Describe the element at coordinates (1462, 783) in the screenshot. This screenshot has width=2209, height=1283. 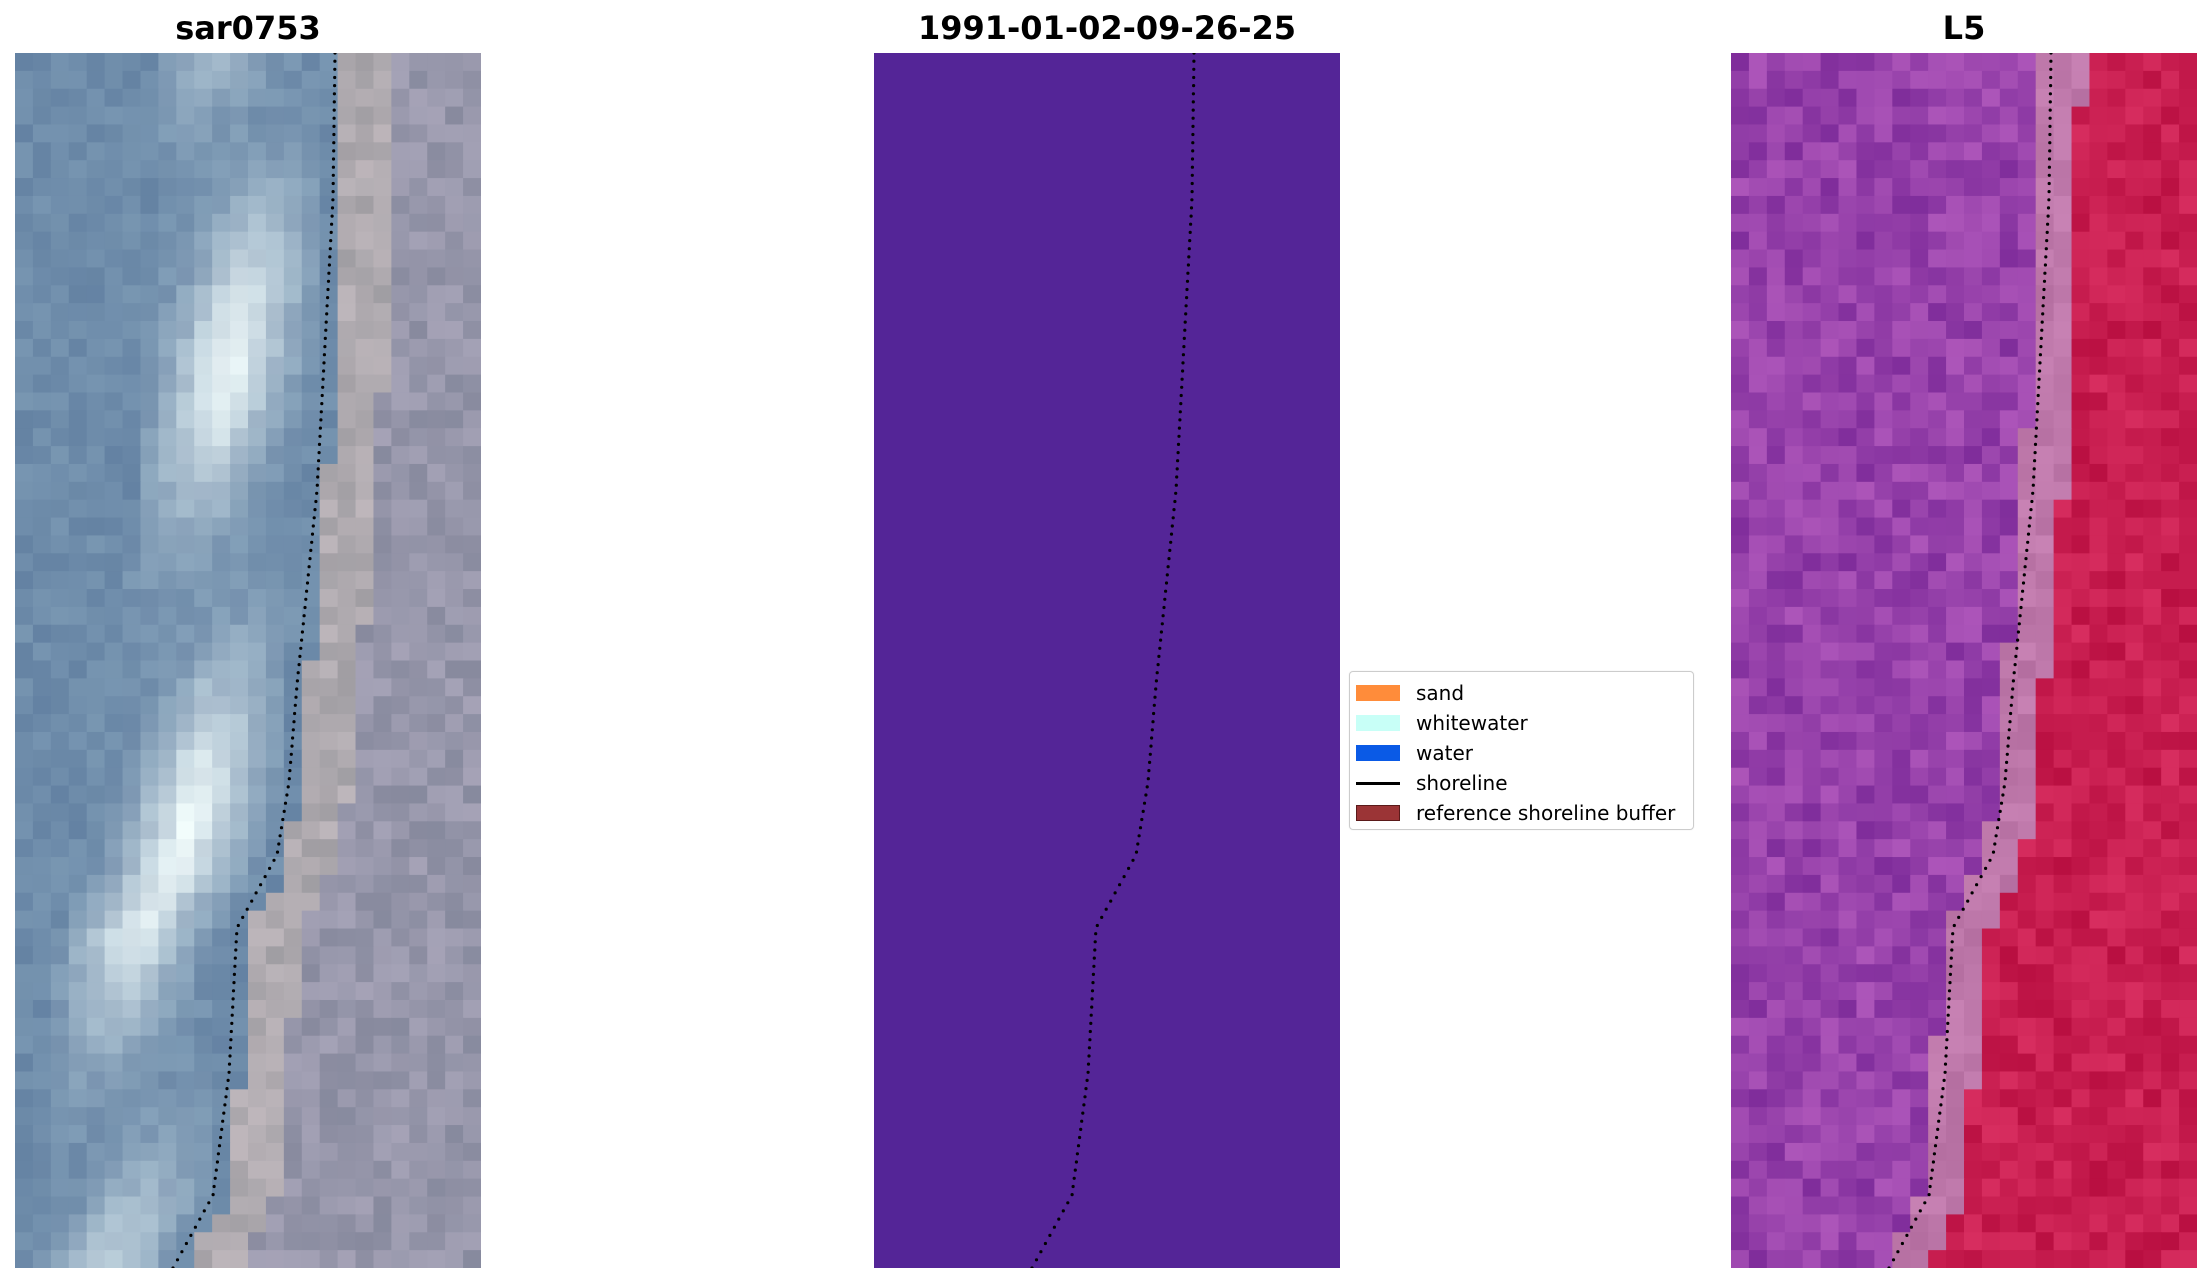
I see `legend-label: shoreline` at that location.